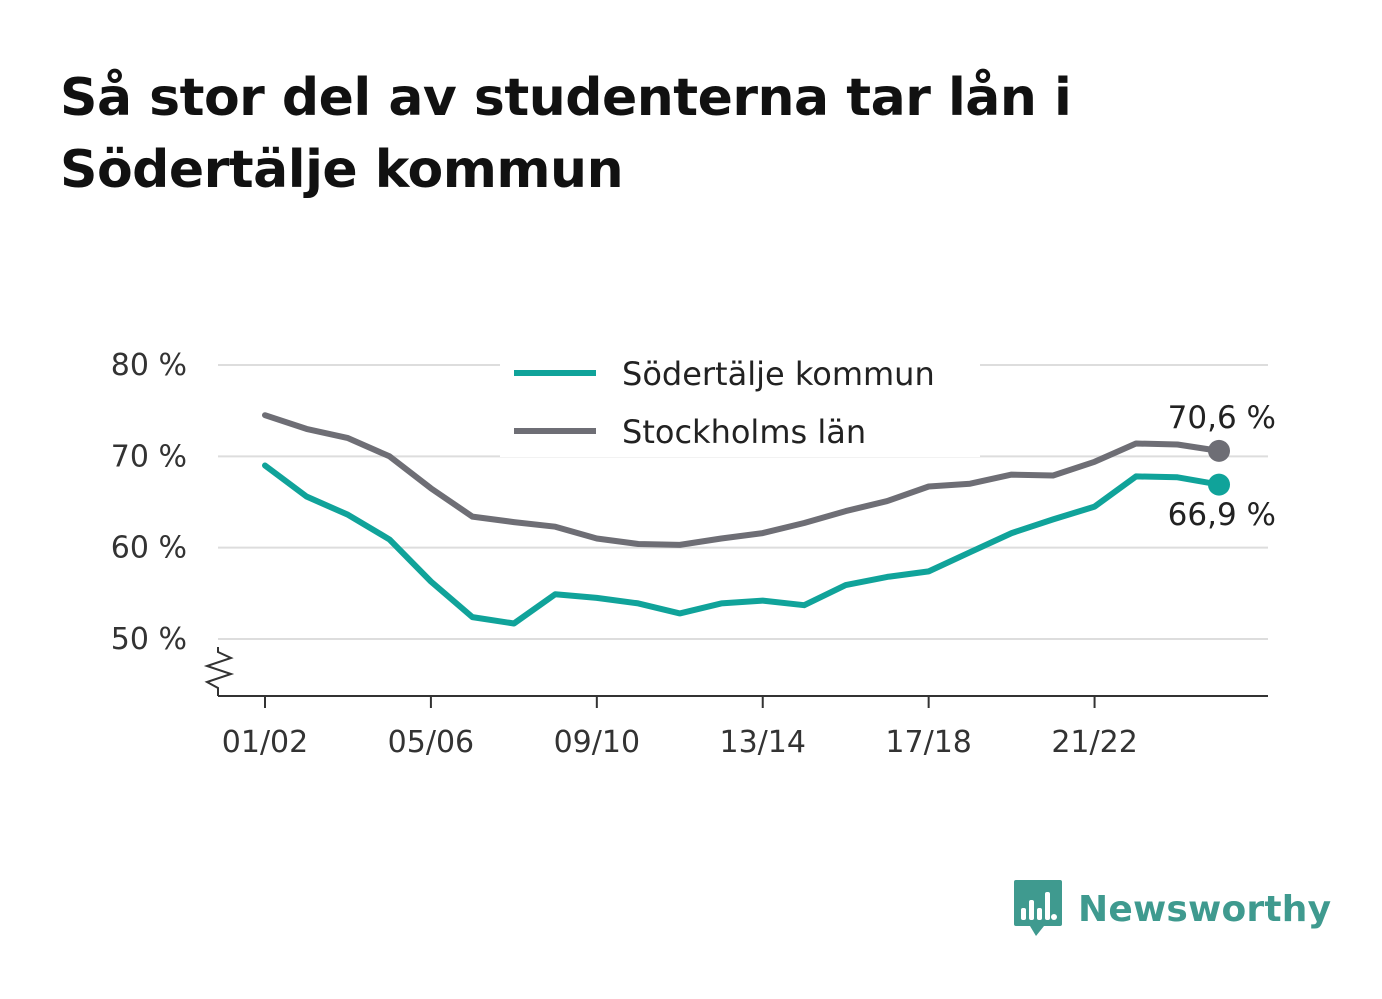 Image resolution: width=1382 pixels, height=999 pixels. What do you see at coordinates (1222, 515) in the screenshot?
I see `end-label-sodertalje: 66,9 %` at bounding box center [1222, 515].